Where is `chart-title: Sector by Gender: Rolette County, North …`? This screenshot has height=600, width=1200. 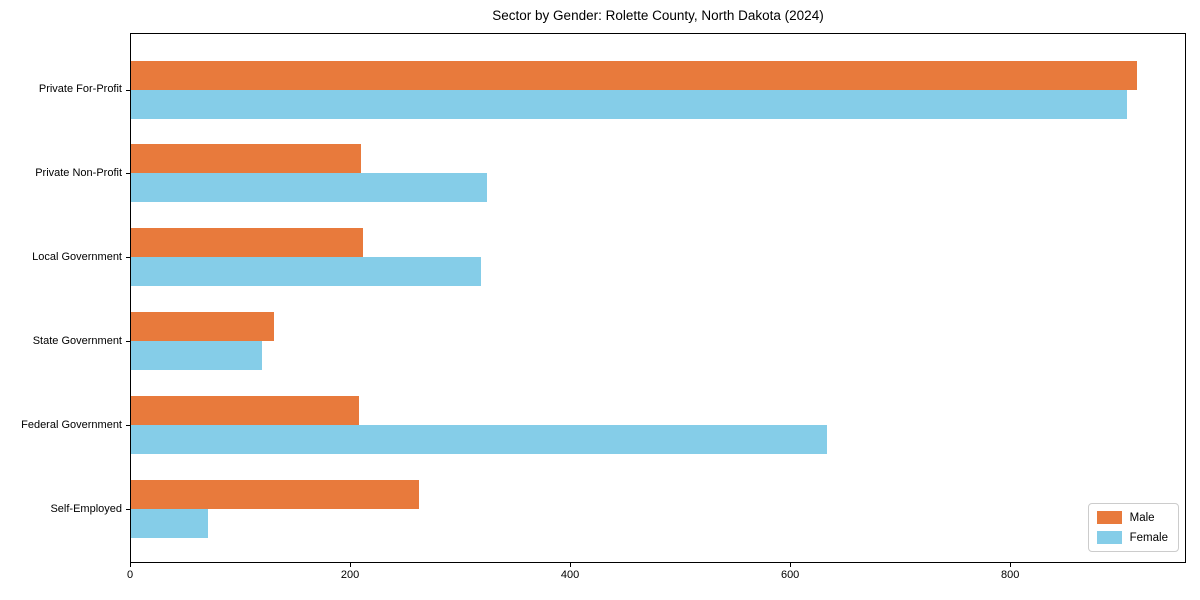
chart-title: Sector by Gender: Rolette County, North … is located at coordinates (658, 15).